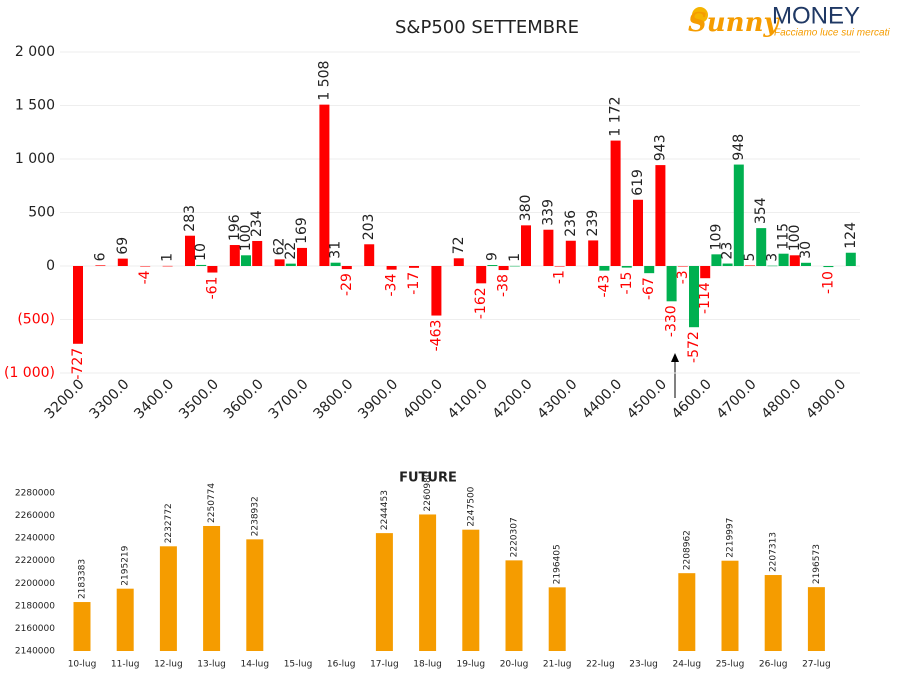 This screenshot has height=689, width=903. I want to click on data-label: -61, so click(212, 288).